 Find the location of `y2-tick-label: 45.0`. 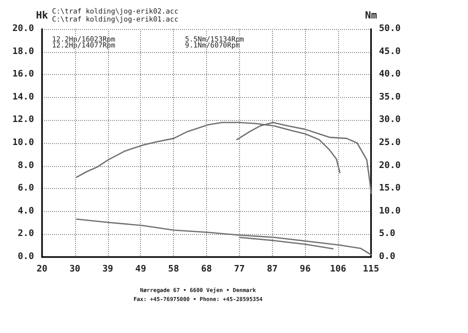

y2-tick-label: 45.0 is located at coordinates (390, 51).